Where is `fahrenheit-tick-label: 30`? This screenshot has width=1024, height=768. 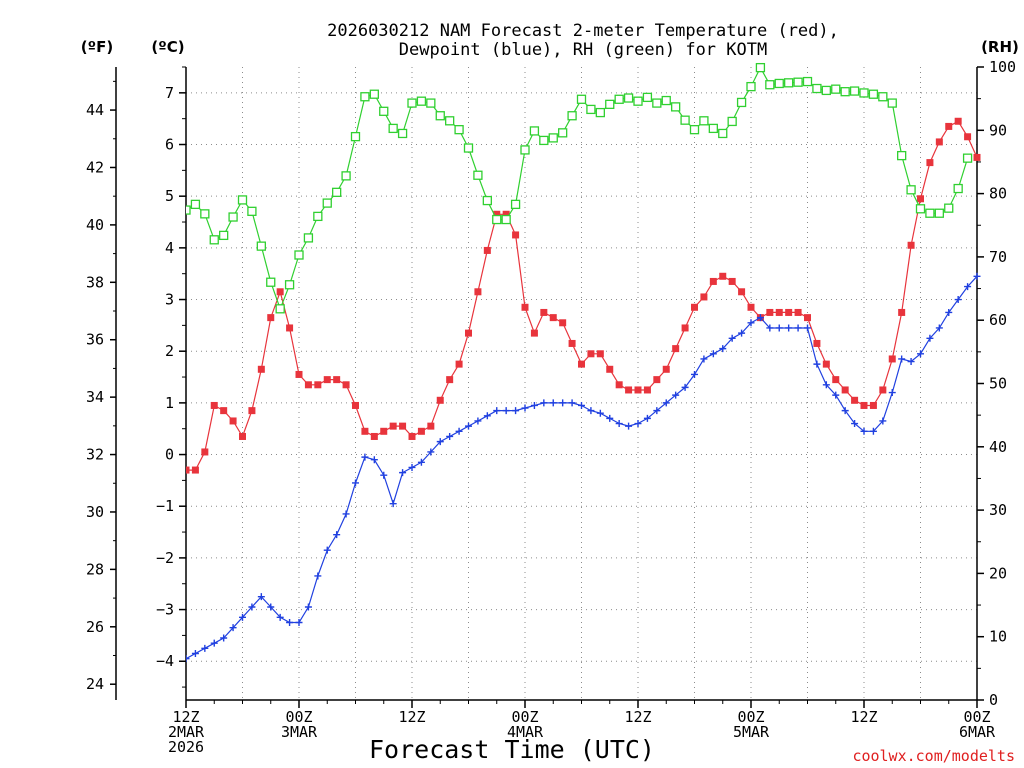
fahrenheit-tick-label: 30 is located at coordinates (95, 512).